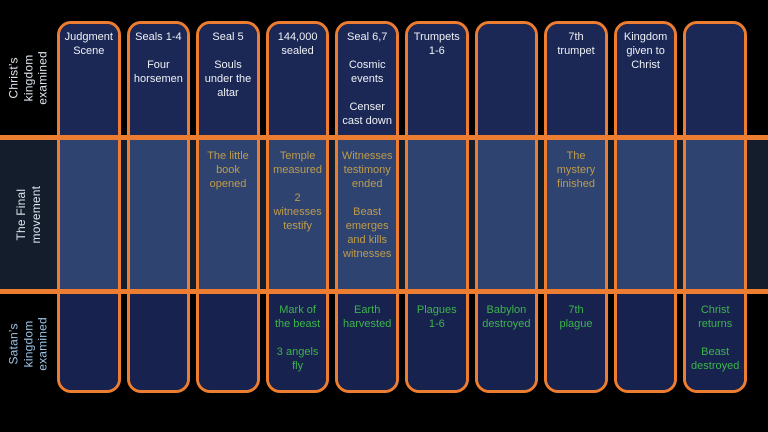 The height and width of the screenshot is (432, 768). I want to click on row-label-satans-kingdom-text: Satan’s kingdom examined, so click(28, 343).